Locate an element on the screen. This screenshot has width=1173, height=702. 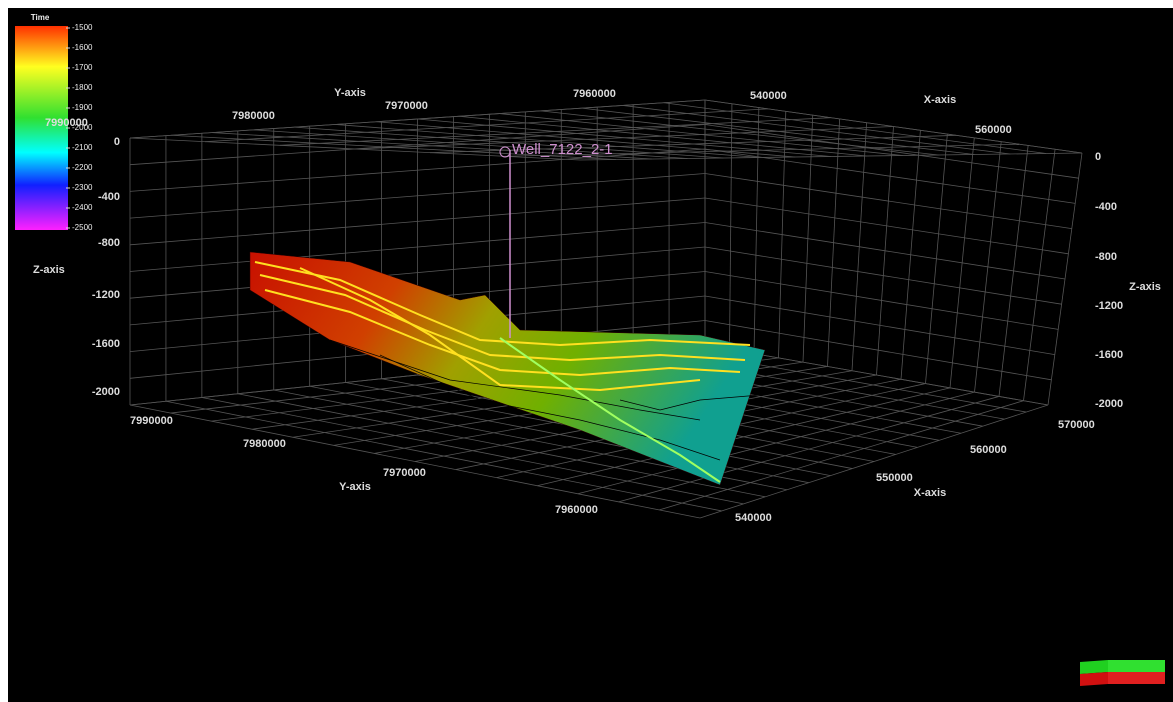
legend-tick-label: -2400 is located at coordinates (82, 207).